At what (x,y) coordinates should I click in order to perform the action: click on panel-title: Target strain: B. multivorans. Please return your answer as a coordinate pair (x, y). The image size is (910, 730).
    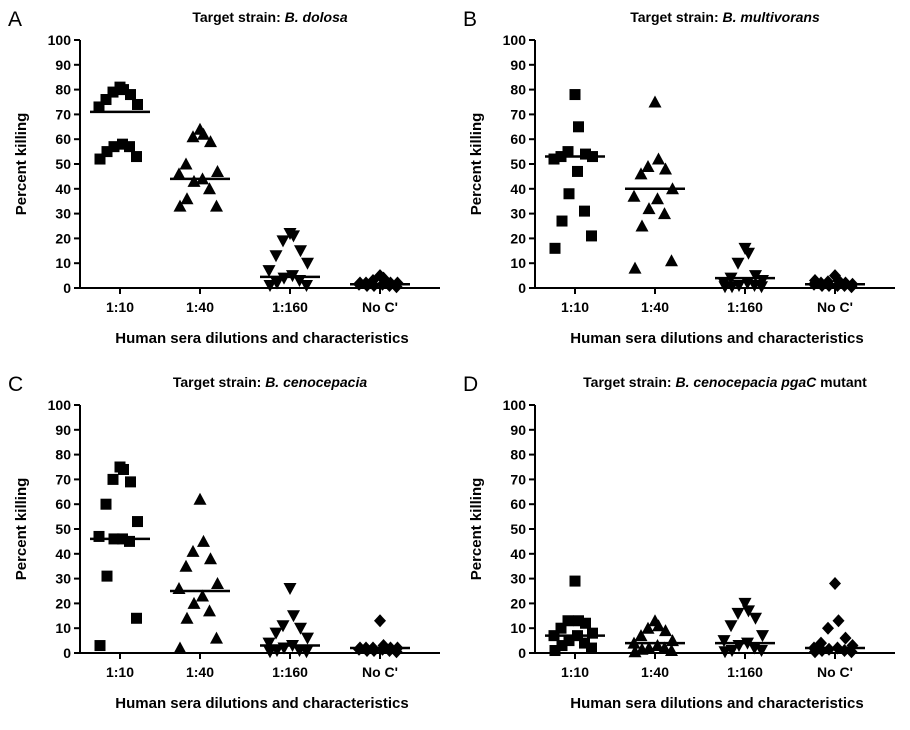
    Looking at the image, I should click on (725, 17).